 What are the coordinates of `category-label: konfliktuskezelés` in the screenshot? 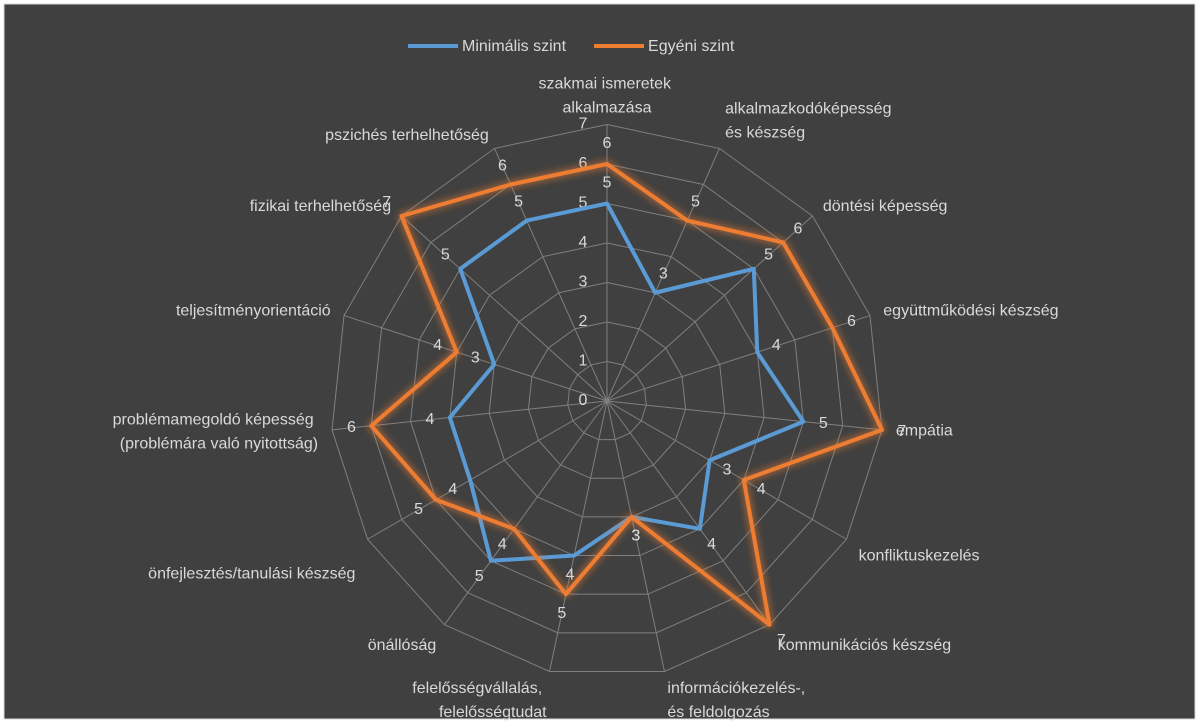 It's located at (919, 555).